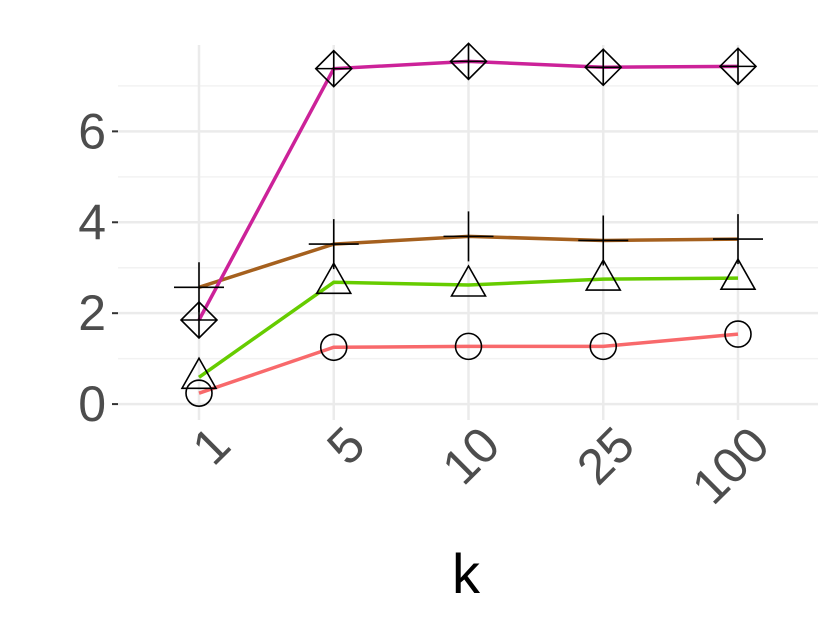 This screenshot has width=830, height=623. What do you see at coordinates (730, 465) in the screenshot?
I see `x-tick-label: 100` at bounding box center [730, 465].